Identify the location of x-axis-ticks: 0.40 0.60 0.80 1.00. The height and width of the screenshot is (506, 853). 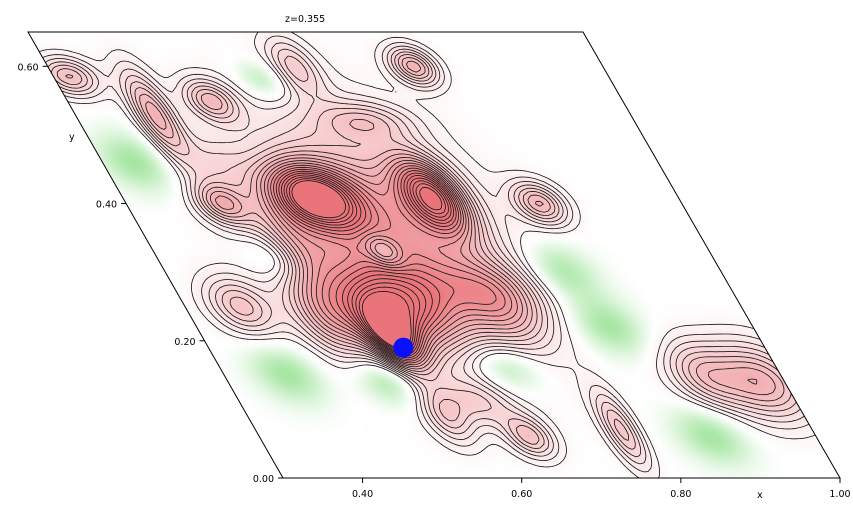
(601, 489).